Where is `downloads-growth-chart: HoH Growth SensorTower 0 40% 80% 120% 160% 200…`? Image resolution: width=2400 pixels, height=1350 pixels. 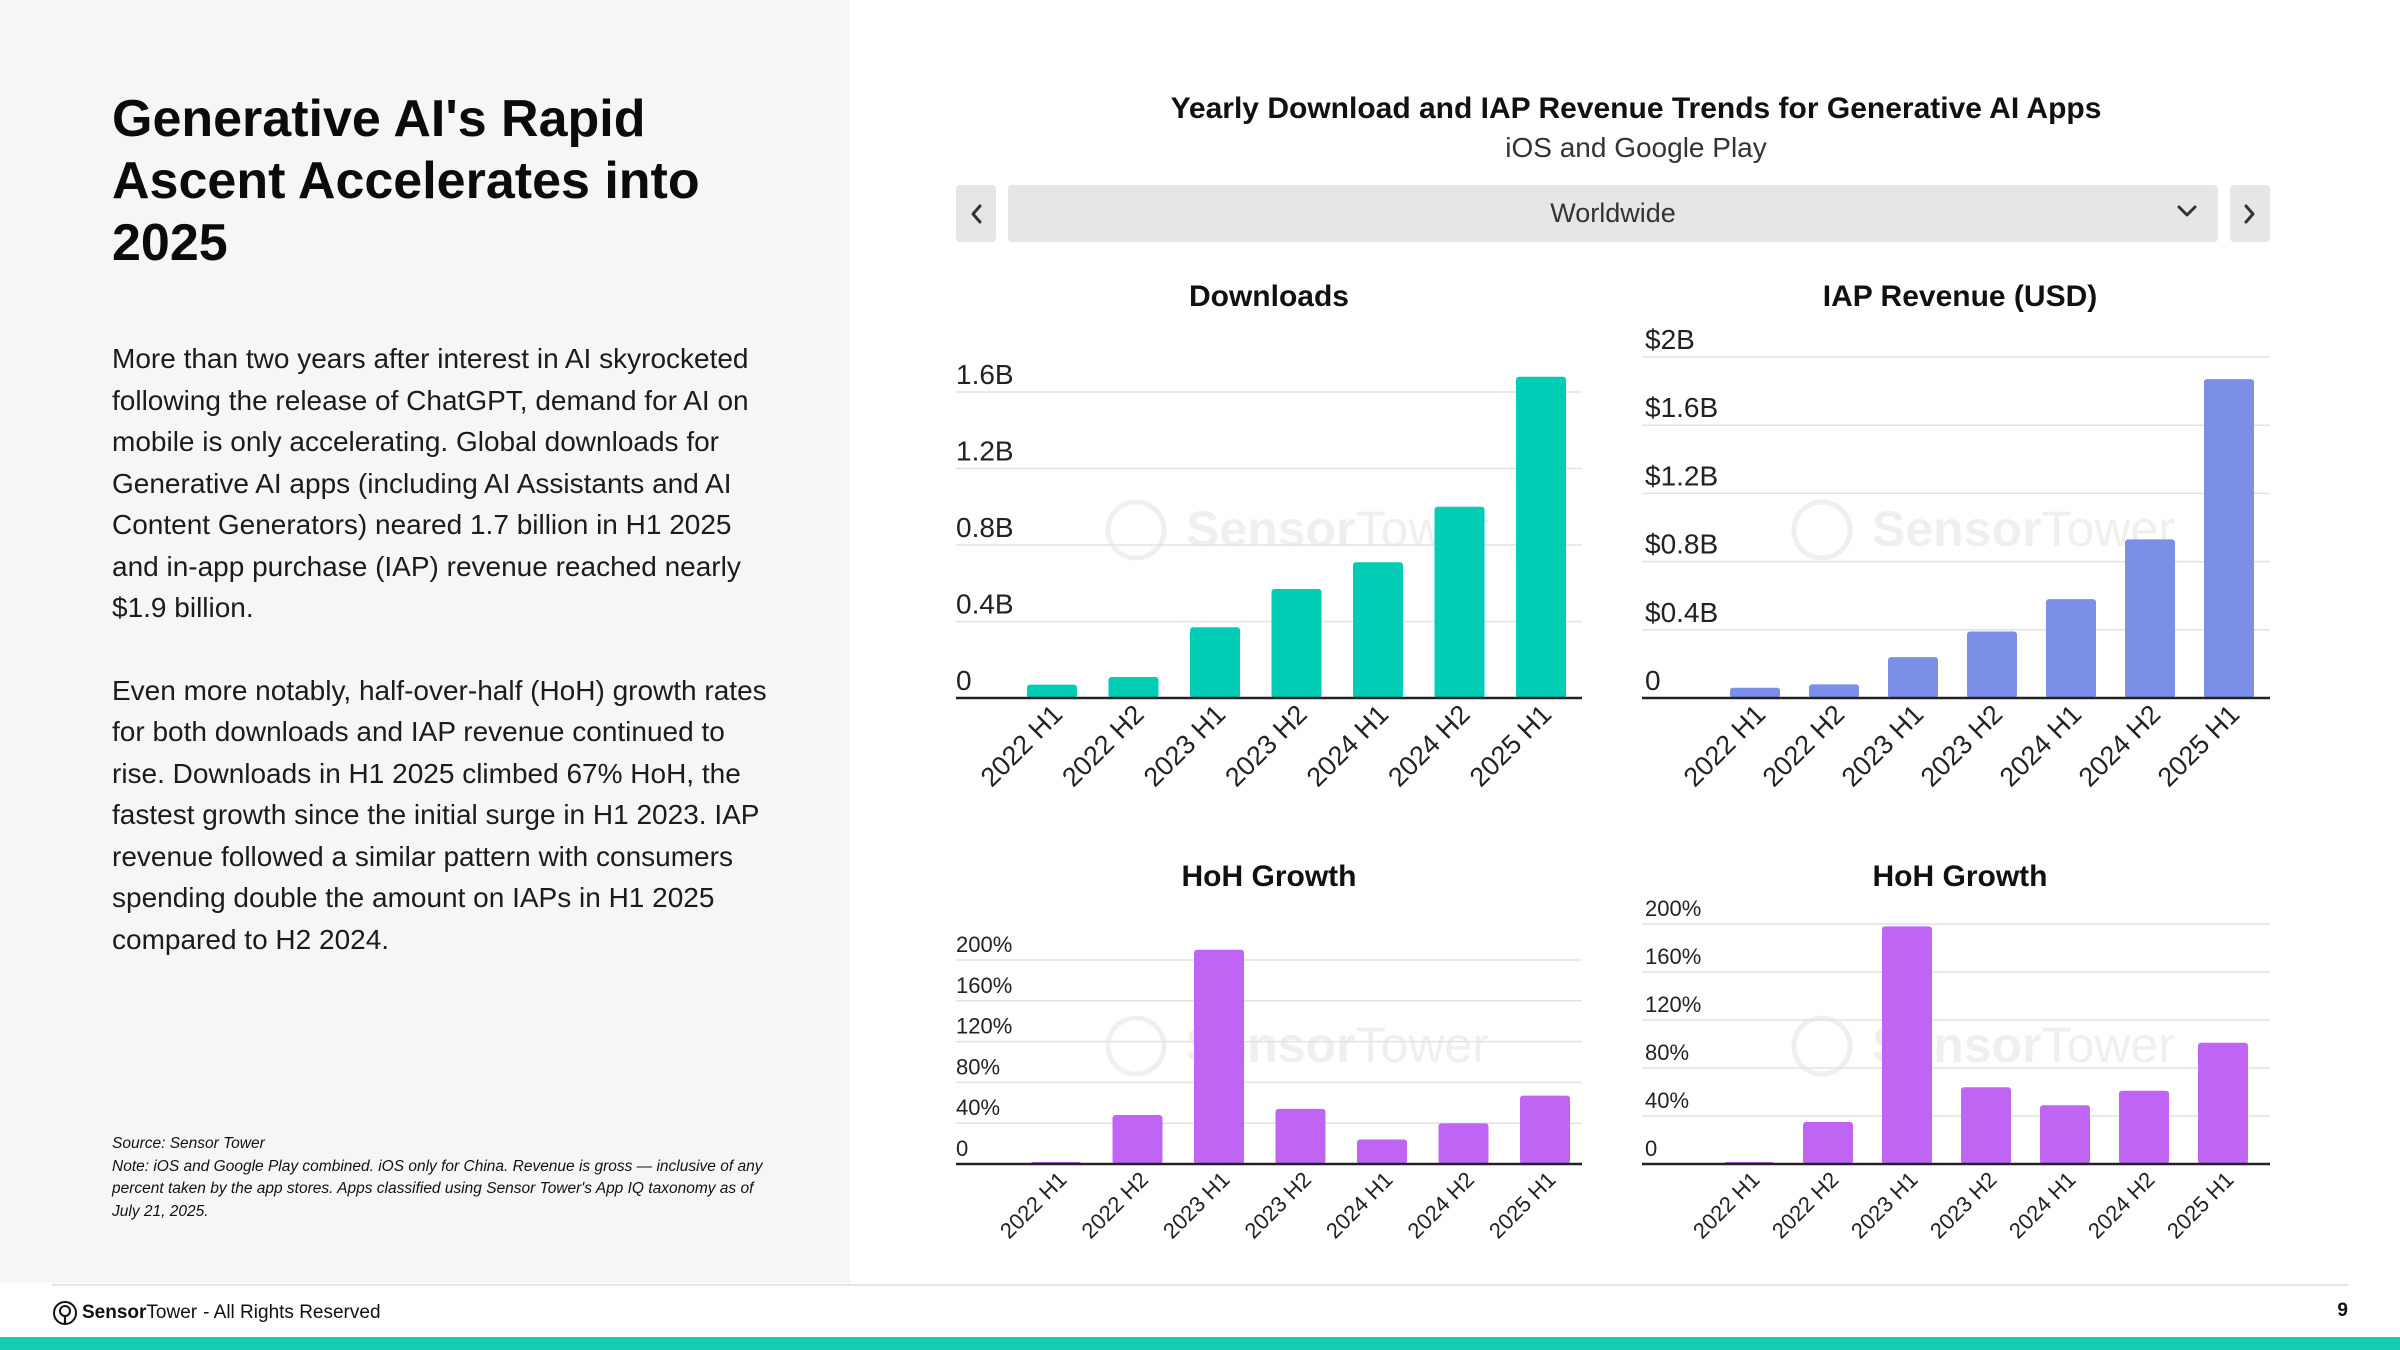
downloads-growth-chart: HoH Growth SensorTower 0 40% 80% 120% 160% 200… is located at coordinates (1269, 1056).